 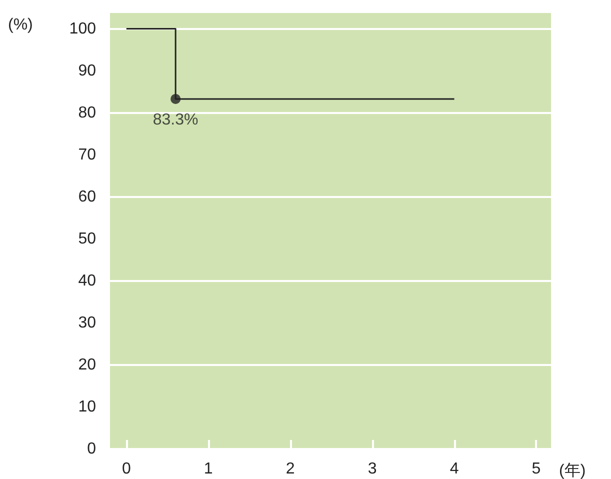 I want to click on y-axis-title: (%), so click(x=20, y=25).